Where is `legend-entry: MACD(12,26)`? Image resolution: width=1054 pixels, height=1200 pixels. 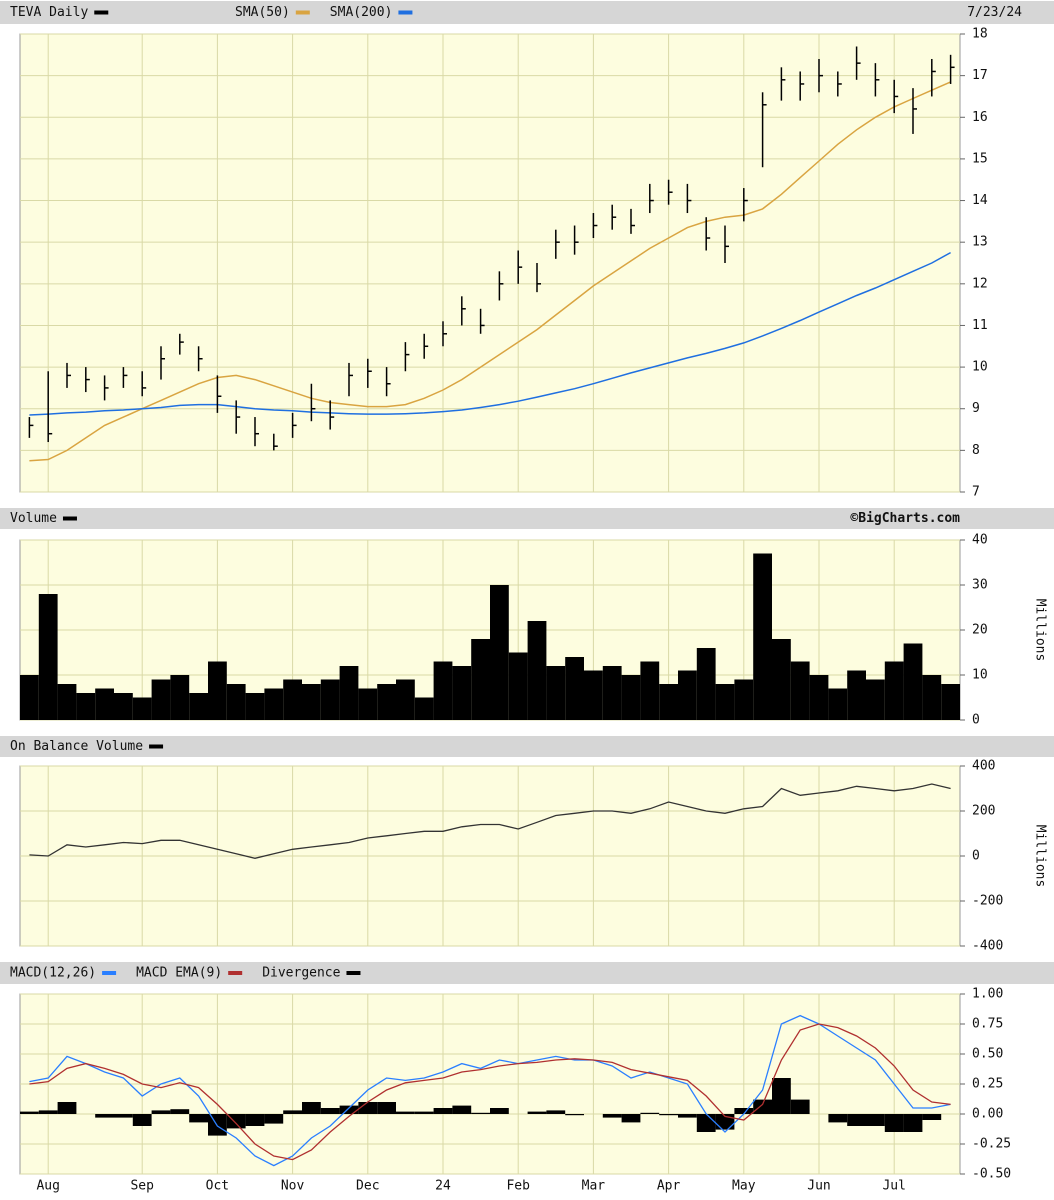 legend-entry: MACD(12,26) is located at coordinates (53, 973).